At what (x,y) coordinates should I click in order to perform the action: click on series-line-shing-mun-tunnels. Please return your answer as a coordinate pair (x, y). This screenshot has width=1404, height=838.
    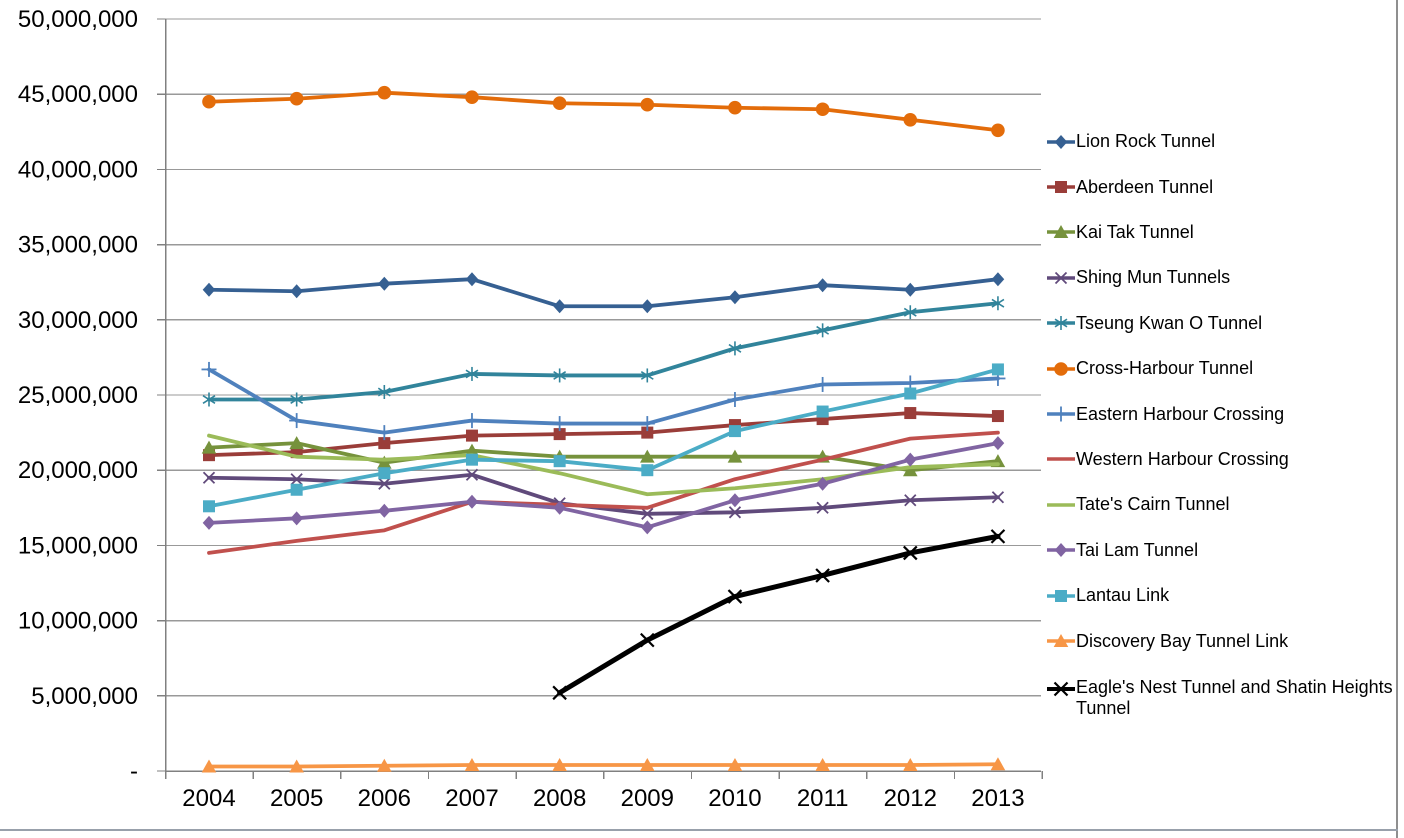
    Looking at the image, I should click on (603, 494).